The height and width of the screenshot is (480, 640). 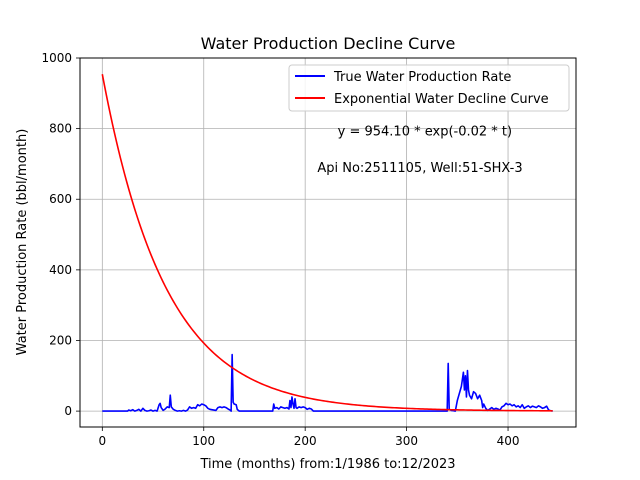 I want to click on y-tick-label: 400, so click(x=60, y=270).